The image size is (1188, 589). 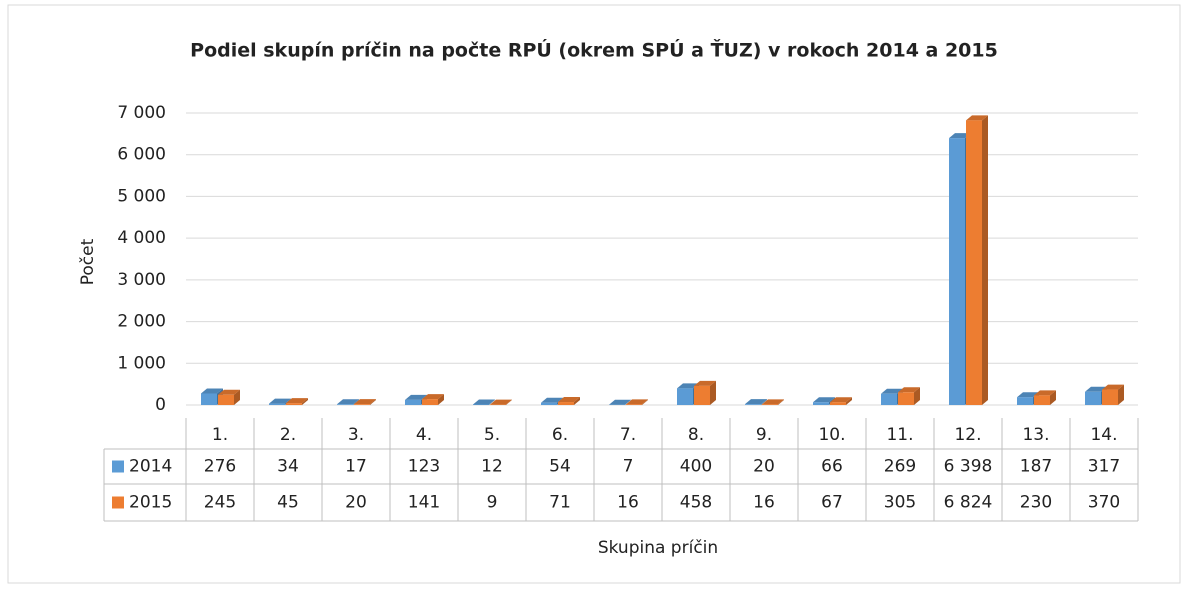 What do you see at coordinates (150, 467) in the screenshot?
I see `legend-label: 2014` at bounding box center [150, 467].